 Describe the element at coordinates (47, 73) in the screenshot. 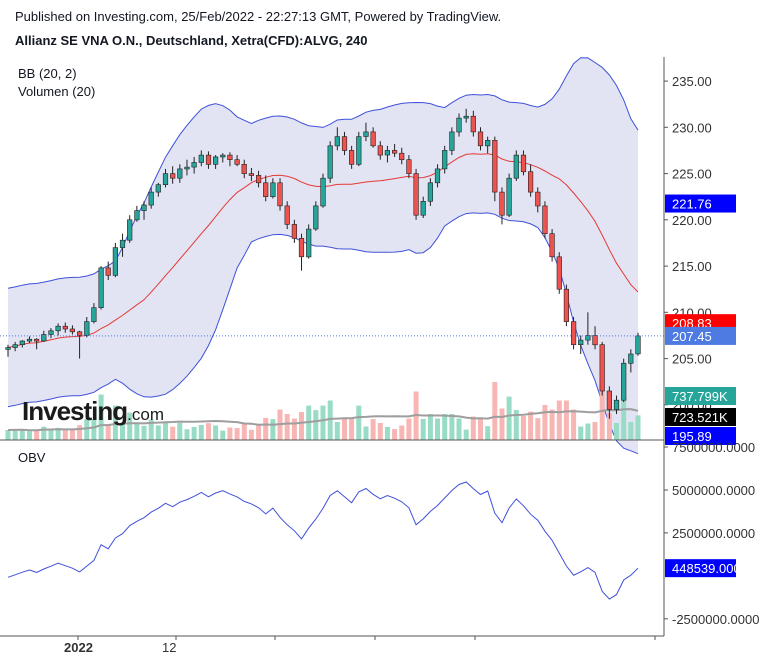

I see `bb-indicator-label: BB (20, 2)` at that location.